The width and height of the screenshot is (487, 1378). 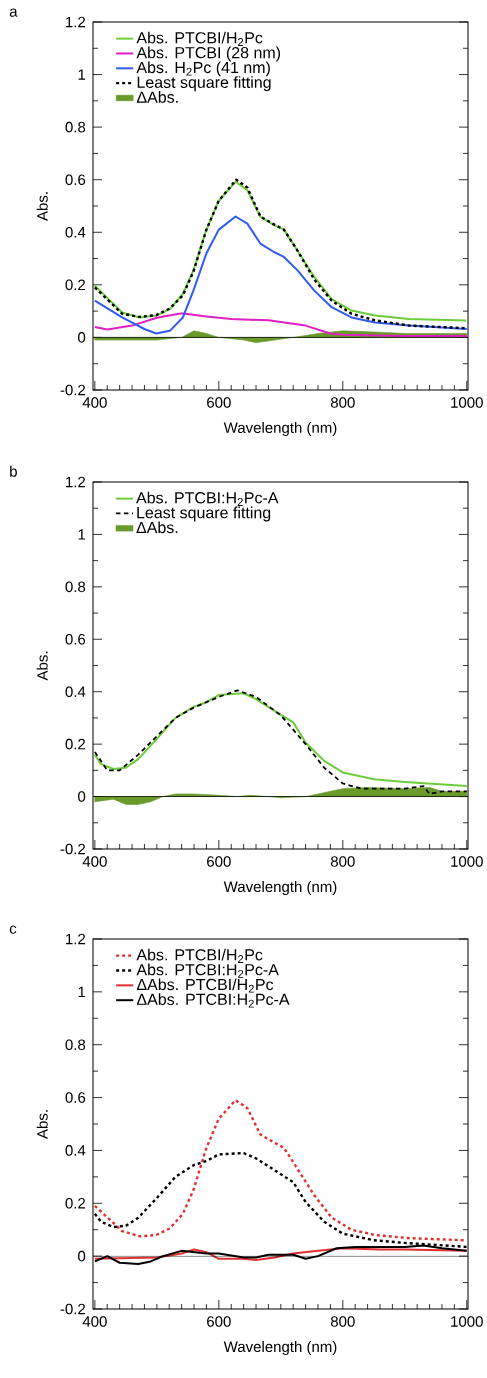 What do you see at coordinates (205, 985) in the screenshot?
I see `legend-label: ΔAbs. PTCBI/H$_{2}$Pc` at bounding box center [205, 985].